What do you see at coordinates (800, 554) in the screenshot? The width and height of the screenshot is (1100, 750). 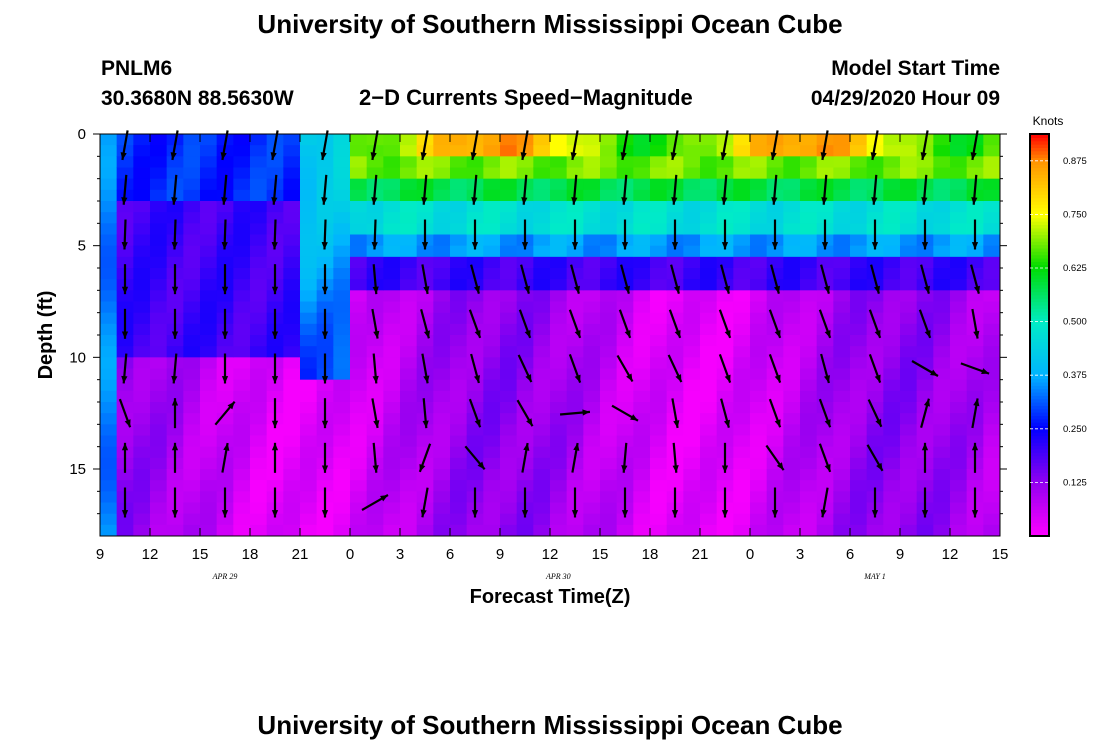 I see `x-tick-label: 3` at bounding box center [800, 554].